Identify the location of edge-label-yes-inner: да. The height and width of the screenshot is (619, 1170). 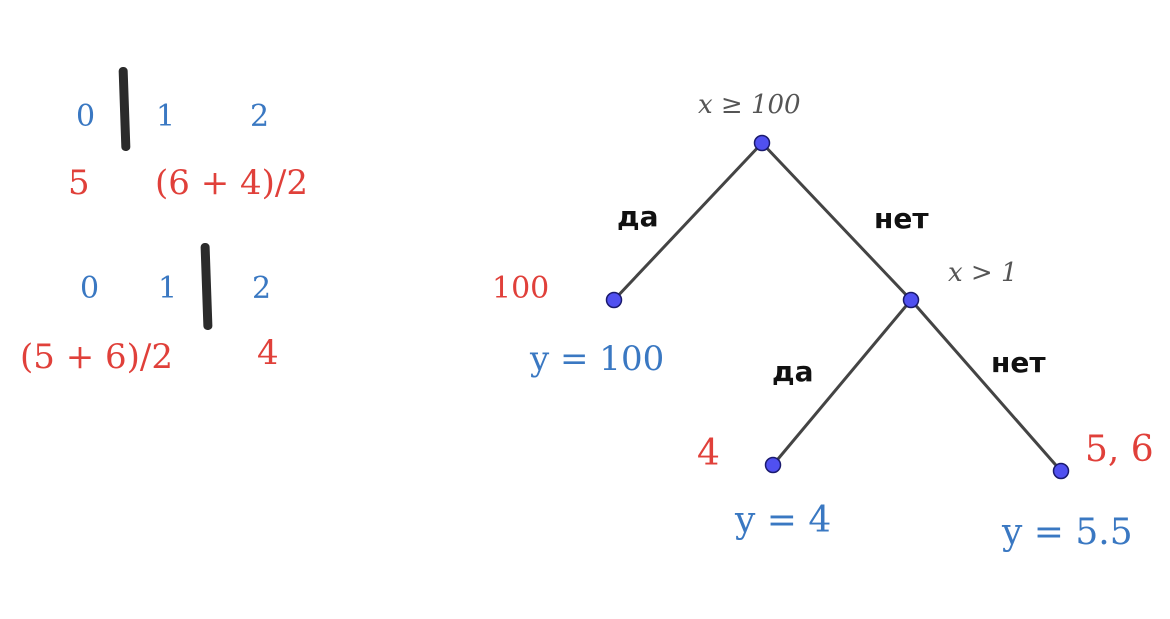
(793, 371).